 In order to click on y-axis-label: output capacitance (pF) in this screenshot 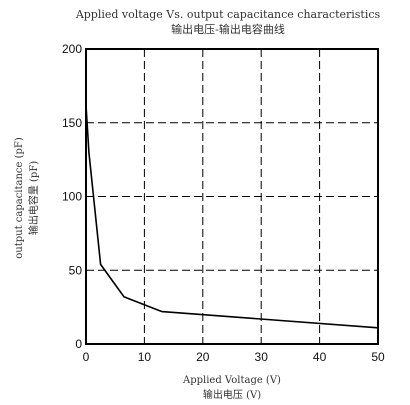, I will do `click(19, 198)`.